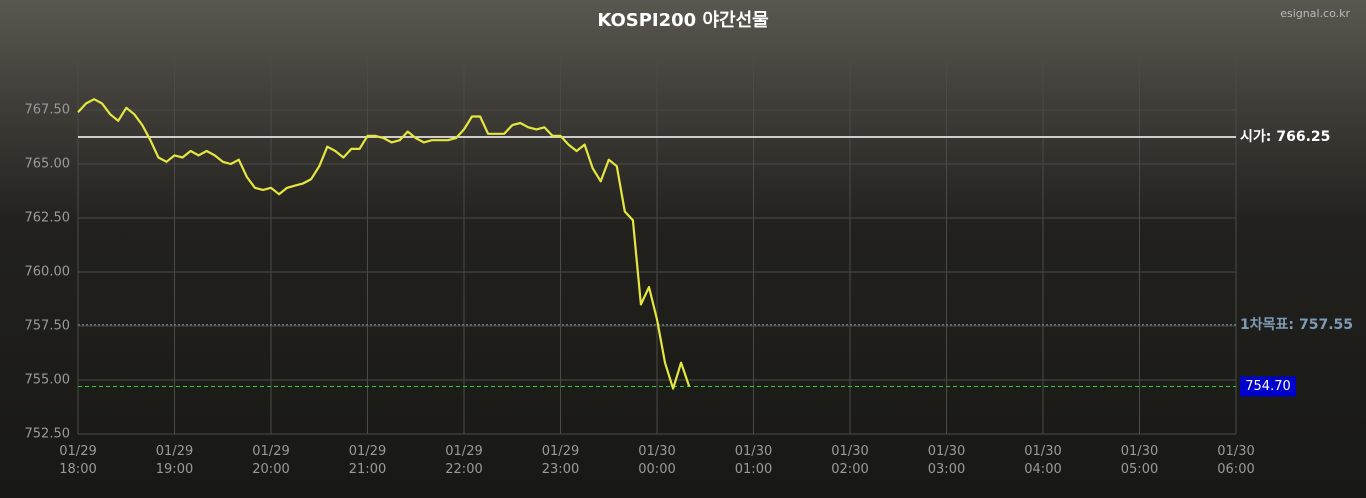 Image resolution: width=1366 pixels, height=498 pixels. What do you see at coordinates (48, 326) in the screenshot?
I see `y-tick-label: 757.50` at bounding box center [48, 326].